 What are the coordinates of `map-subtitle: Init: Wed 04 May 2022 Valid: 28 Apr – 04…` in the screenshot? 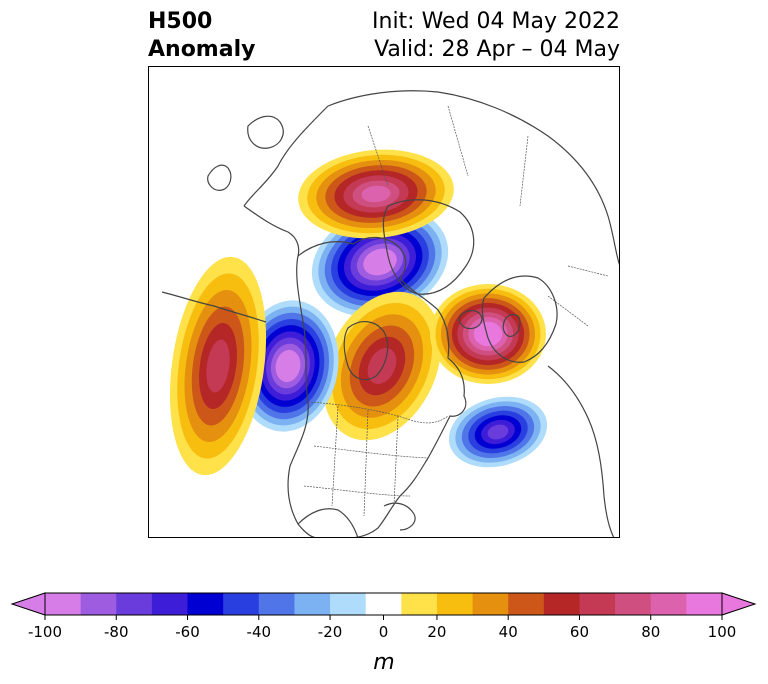 It's located at (496, 36).